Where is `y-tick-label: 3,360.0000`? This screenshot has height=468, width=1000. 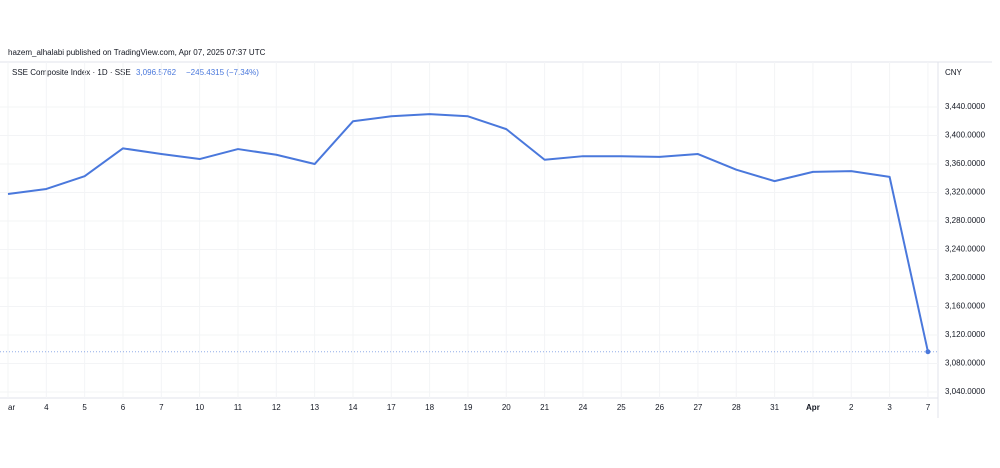
y-tick-label: 3,360.0000 is located at coordinates (965, 163).